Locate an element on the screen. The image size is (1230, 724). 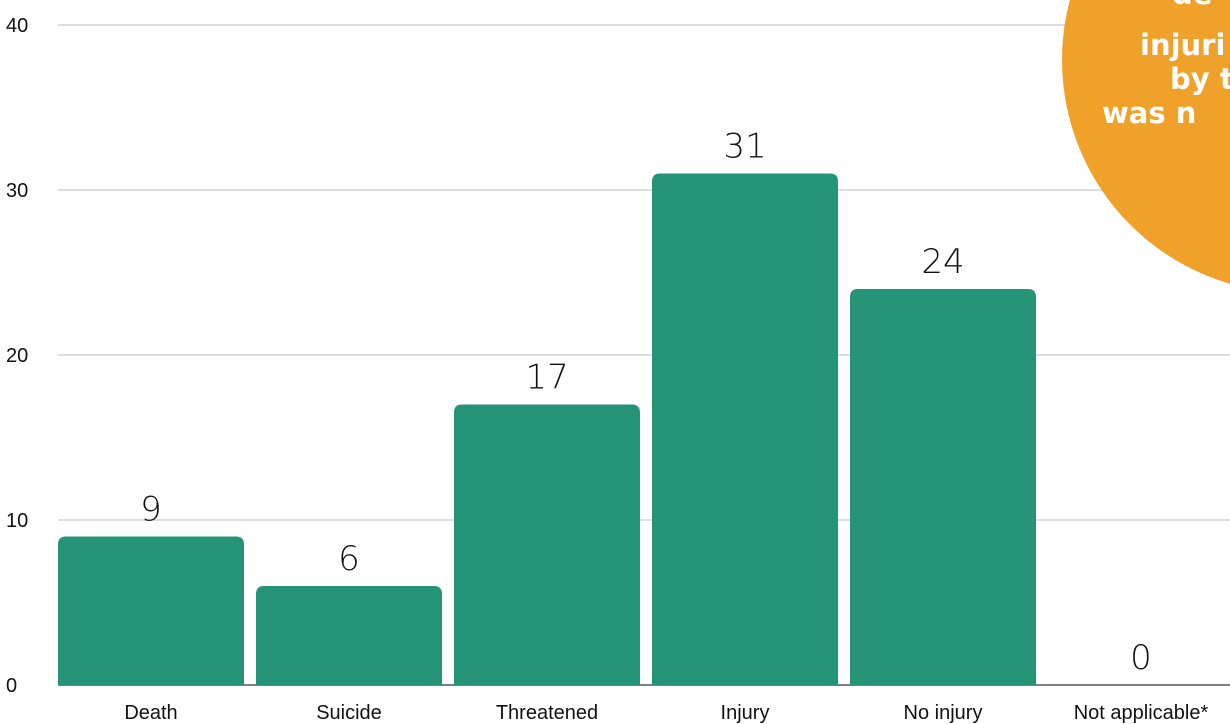
category-label: Death is located at coordinates (150, 713).